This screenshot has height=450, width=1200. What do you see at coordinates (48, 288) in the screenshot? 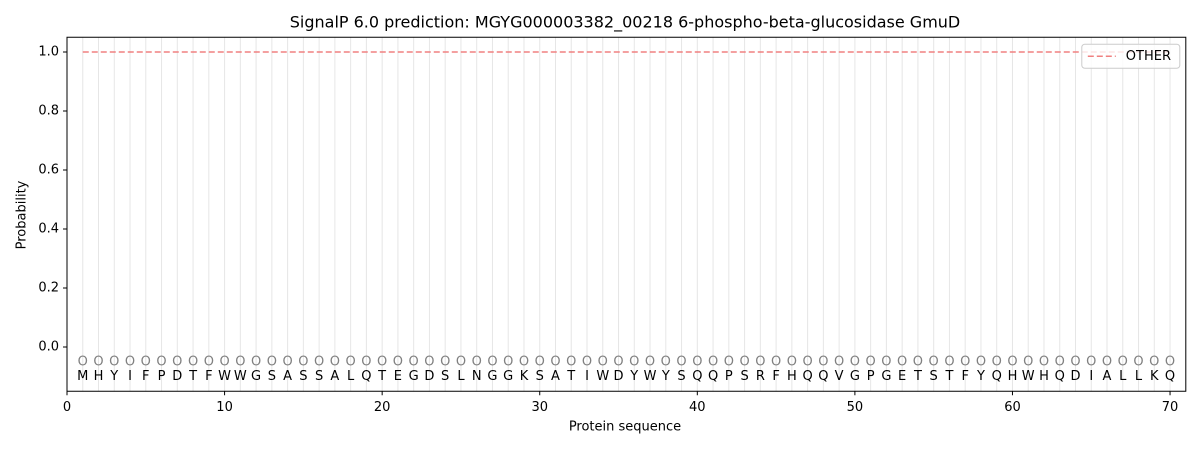
I see `y-tick-label: 0.2` at bounding box center [48, 288].